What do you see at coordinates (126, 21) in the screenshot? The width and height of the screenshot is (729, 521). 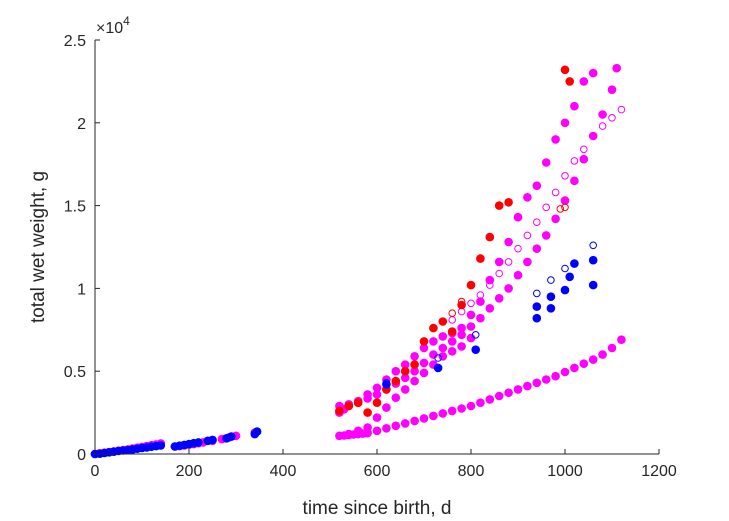 I see `y-exponent-power: 4` at bounding box center [126, 21].